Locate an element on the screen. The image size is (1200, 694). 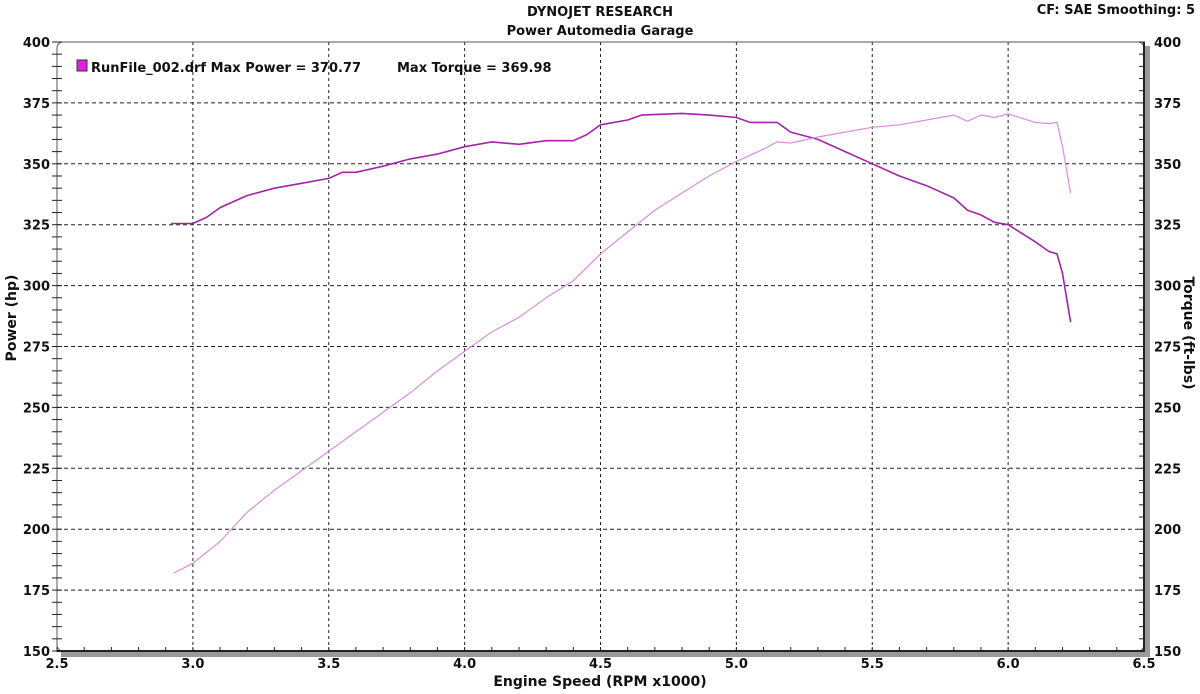
chart-subtitle: Power Automedia Garage is located at coordinates (600, 31).